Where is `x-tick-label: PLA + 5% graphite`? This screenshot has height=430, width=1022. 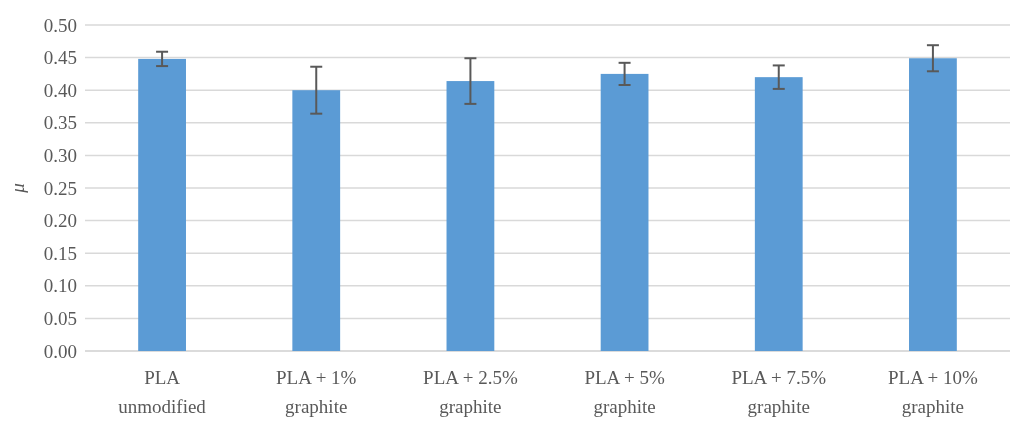
x-tick-label: PLA + 5% graphite is located at coordinates (624, 392).